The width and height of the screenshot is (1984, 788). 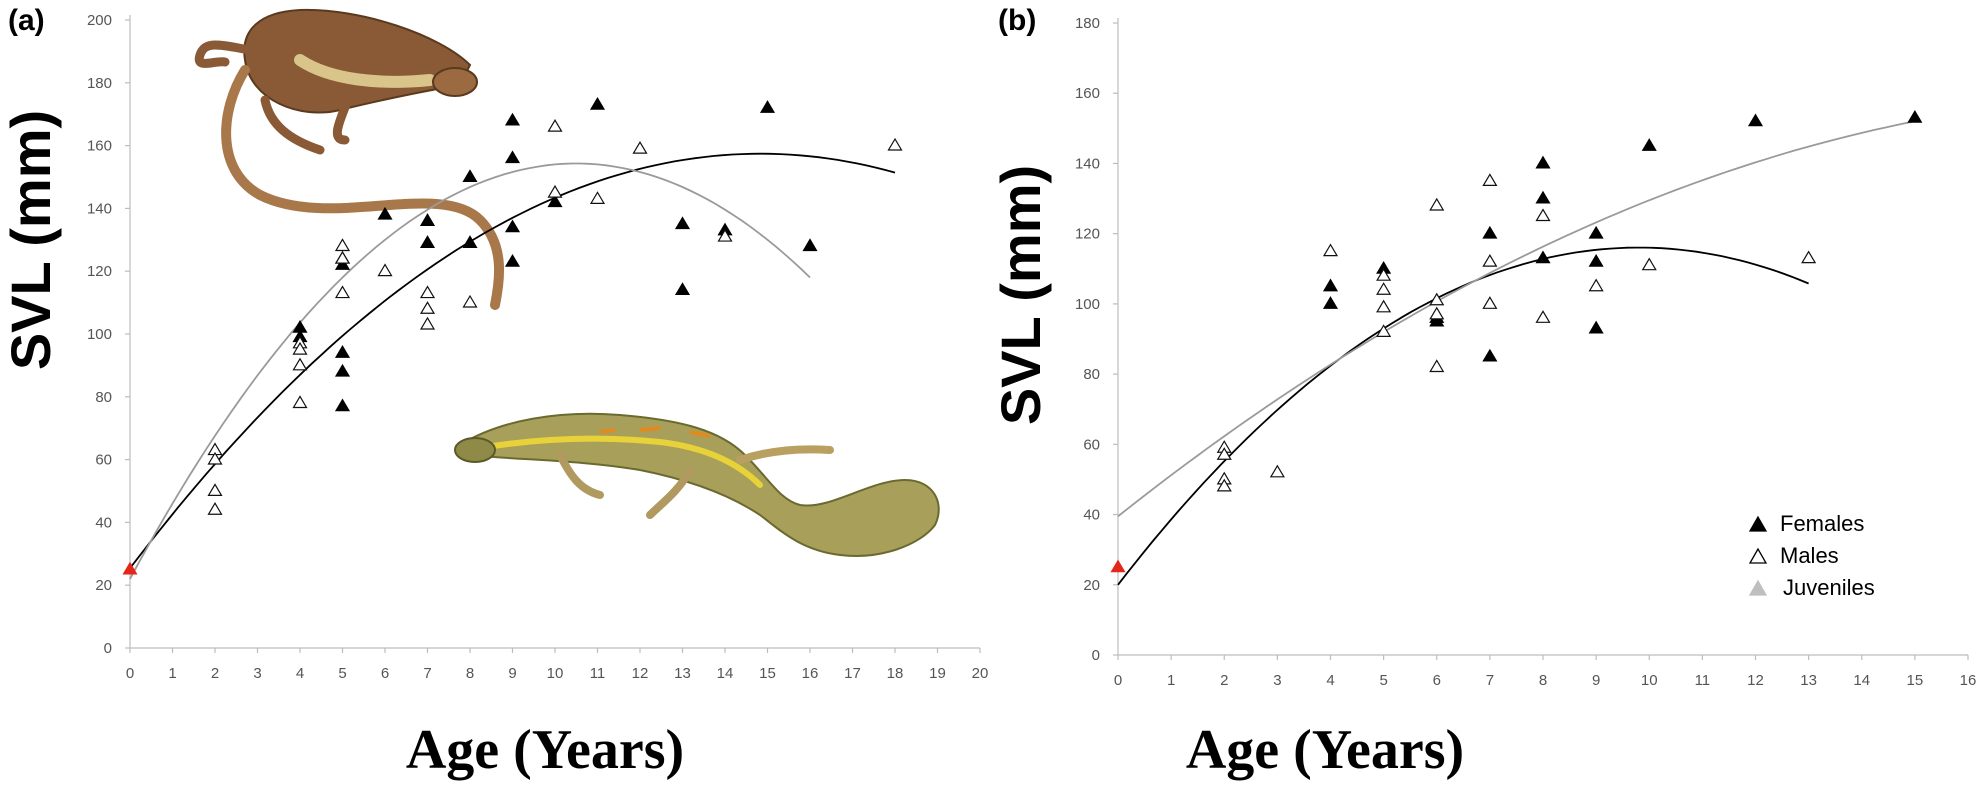 I want to click on y-tick-label: 120, so click(x=1087, y=234).